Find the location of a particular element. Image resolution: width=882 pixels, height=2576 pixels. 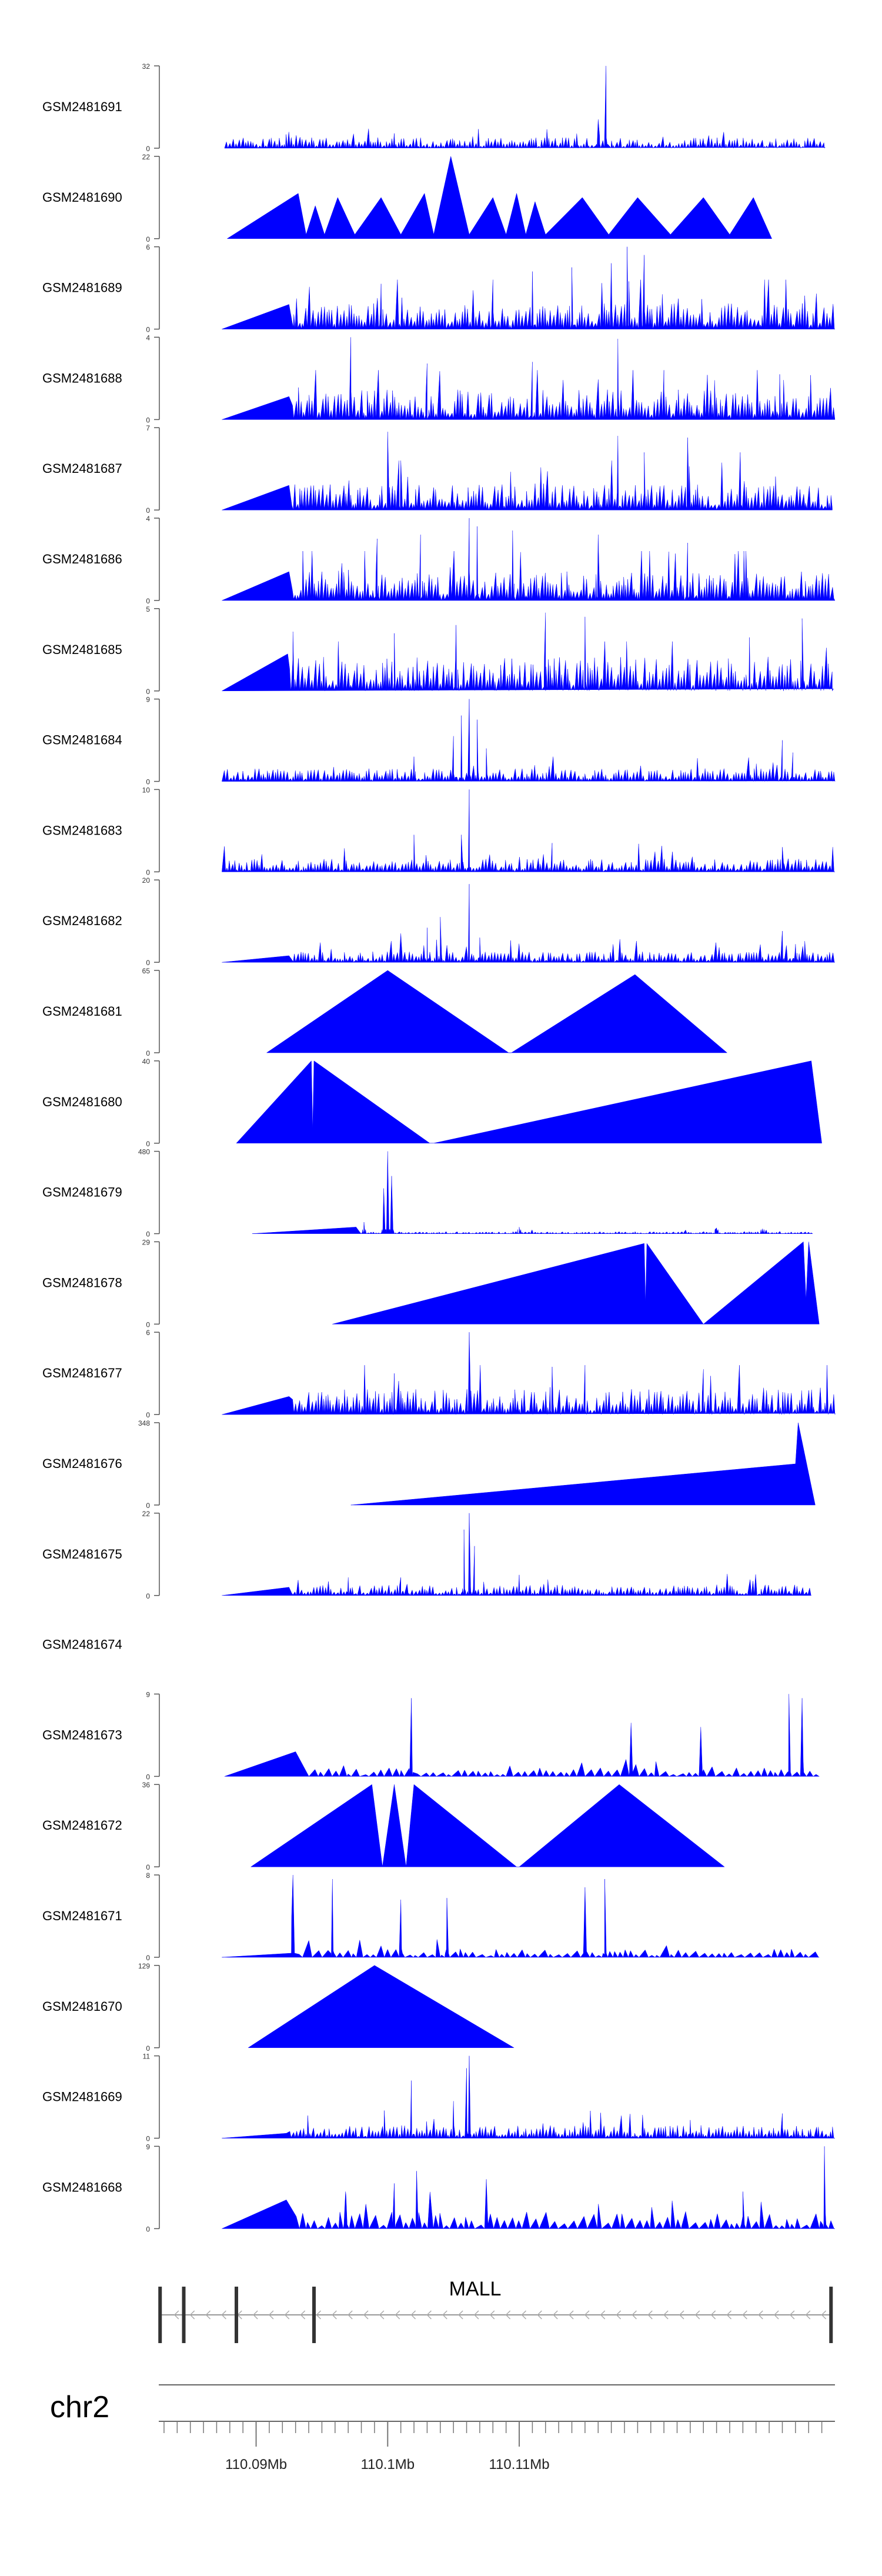

track-GSM2481689: GSM2481689 6 0 is located at coordinates (439, 288).